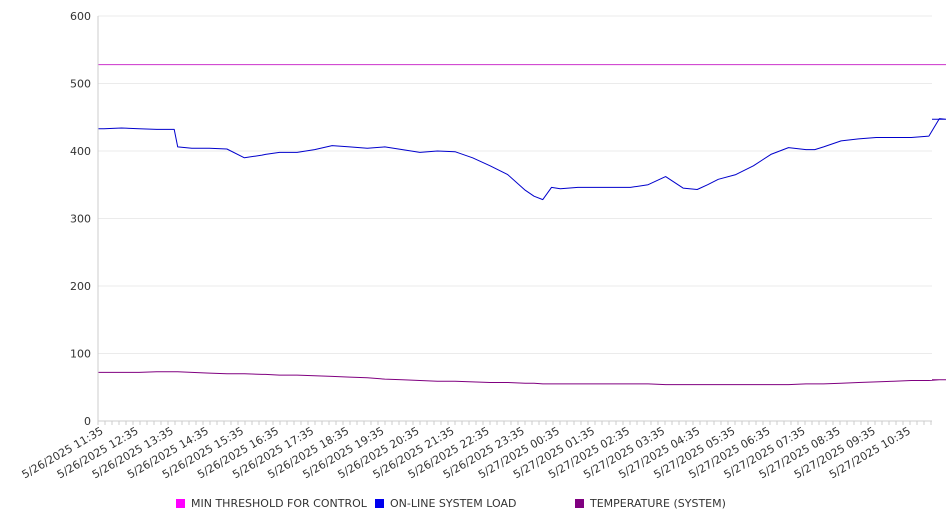  Describe the element at coordinates (379, 503) in the screenshot. I see `legend-swatch-blue` at that location.